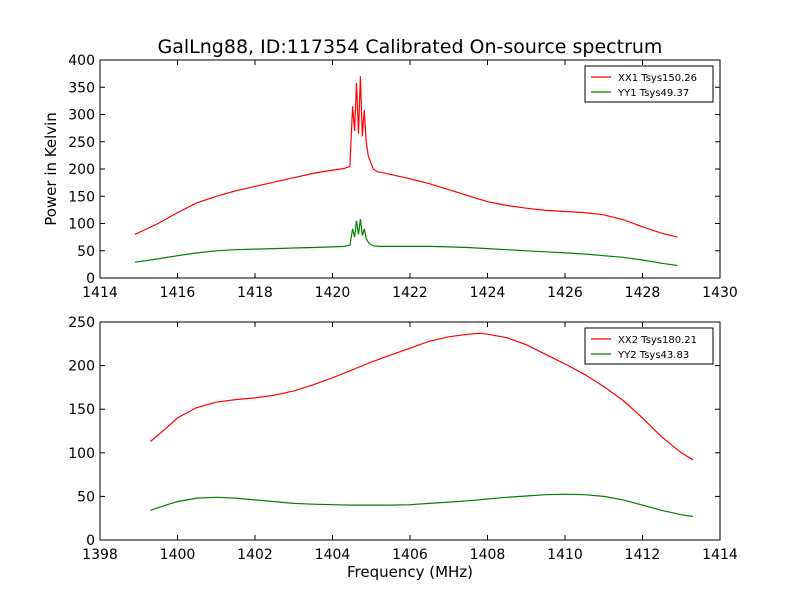 The height and width of the screenshot is (600, 800). What do you see at coordinates (488, 293) in the screenshot?
I see `x-tick-label: 1424` at bounding box center [488, 293].